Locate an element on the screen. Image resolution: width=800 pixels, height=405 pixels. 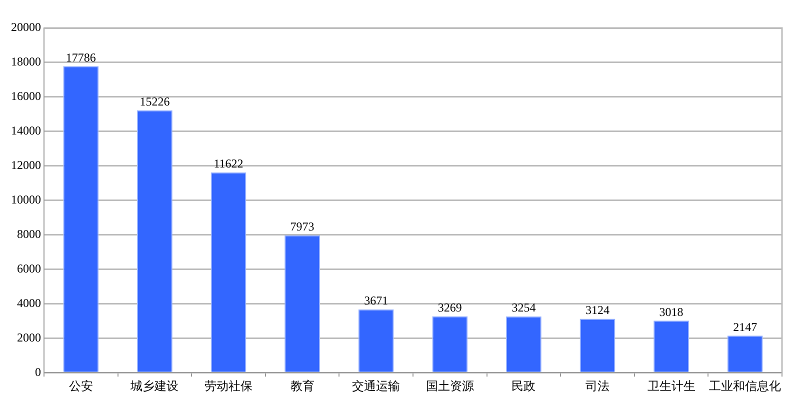
y-tick-label: 10000 is located at coordinates (26, 199).